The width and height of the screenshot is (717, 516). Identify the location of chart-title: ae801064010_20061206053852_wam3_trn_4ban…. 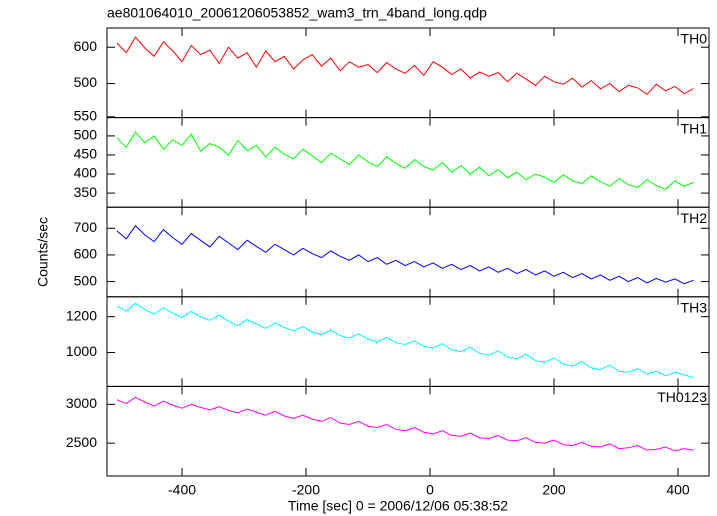
(297, 13).